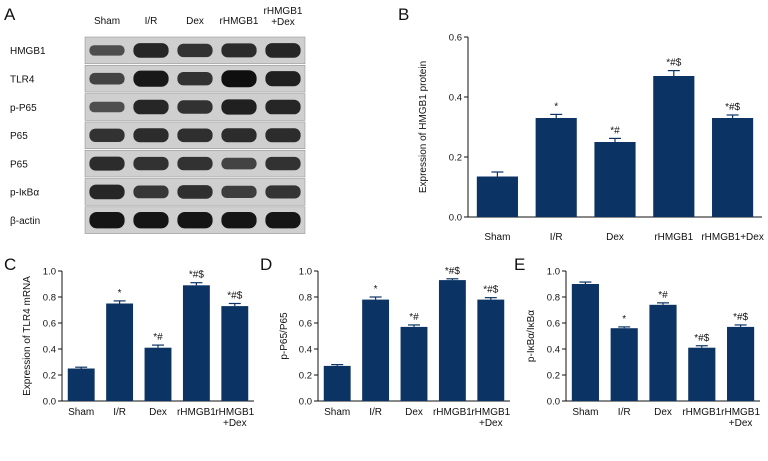 The height and width of the screenshot is (461, 768). I want to click on panel-letter-b: B, so click(403, 14).